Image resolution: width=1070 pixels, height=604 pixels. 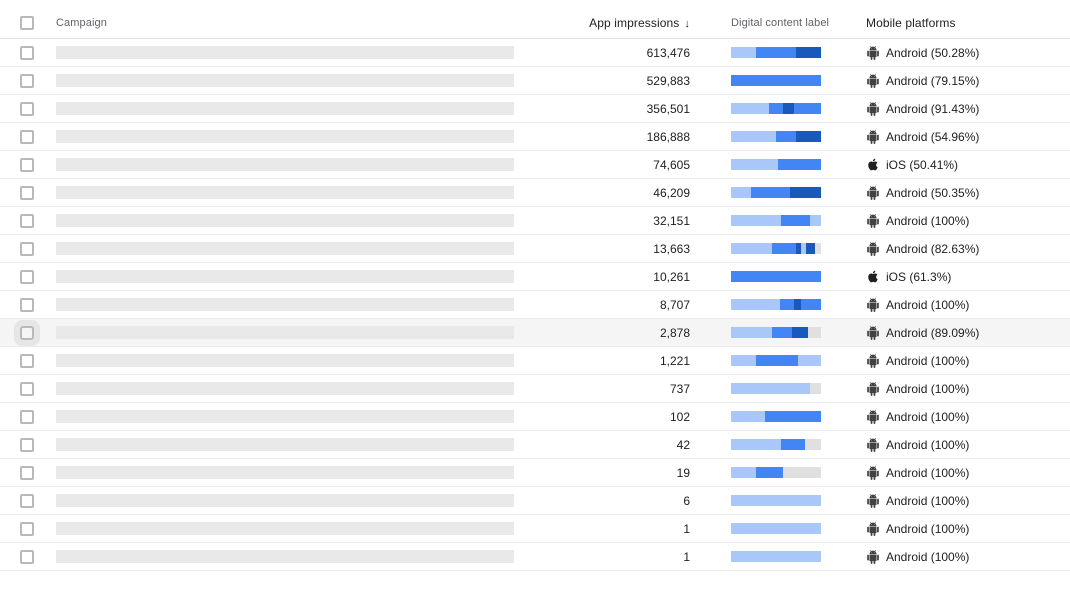 I want to click on impressions-value: 2,878, so click(x=674, y=332).